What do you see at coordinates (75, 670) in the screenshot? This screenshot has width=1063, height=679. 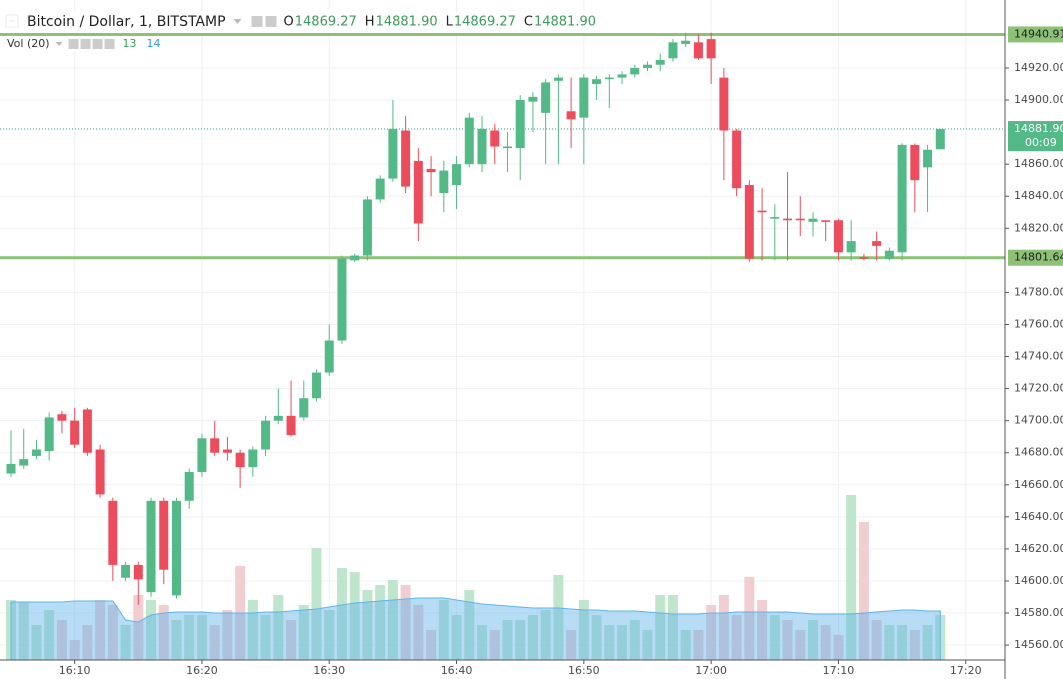 I see `x-tick-label: 16:10` at bounding box center [75, 670].